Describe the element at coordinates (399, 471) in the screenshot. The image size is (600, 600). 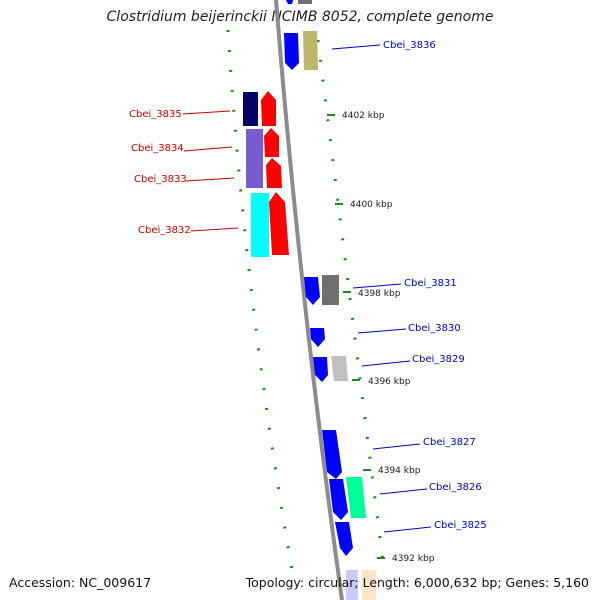
I see `kbp-tick-label: 4394 kbp` at that location.